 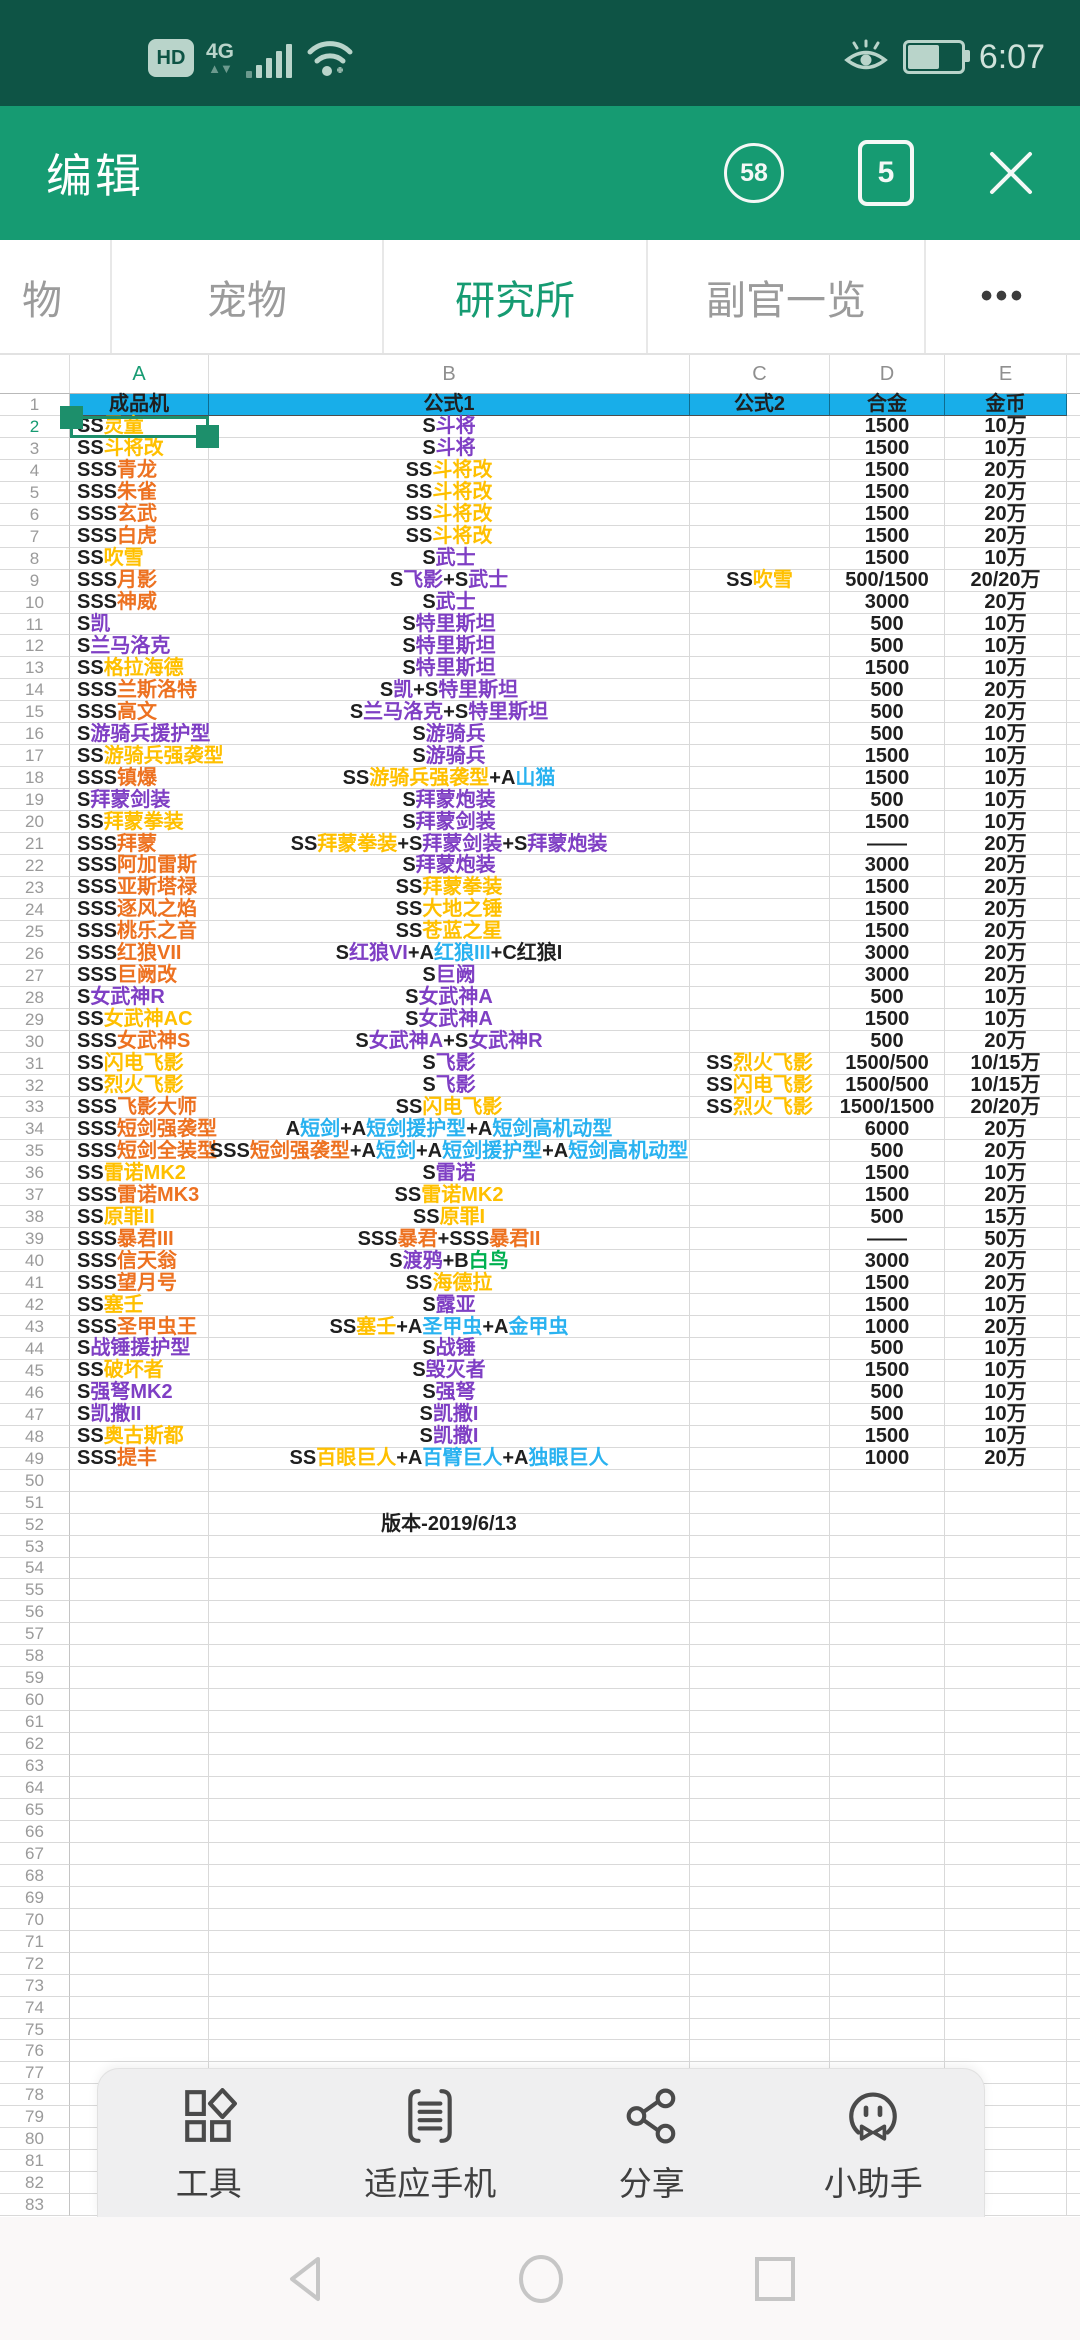 What do you see at coordinates (449, 931) in the screenshot?
I see `cell-B25: SS 苍蓝之星` at bounding box center [449, 931].